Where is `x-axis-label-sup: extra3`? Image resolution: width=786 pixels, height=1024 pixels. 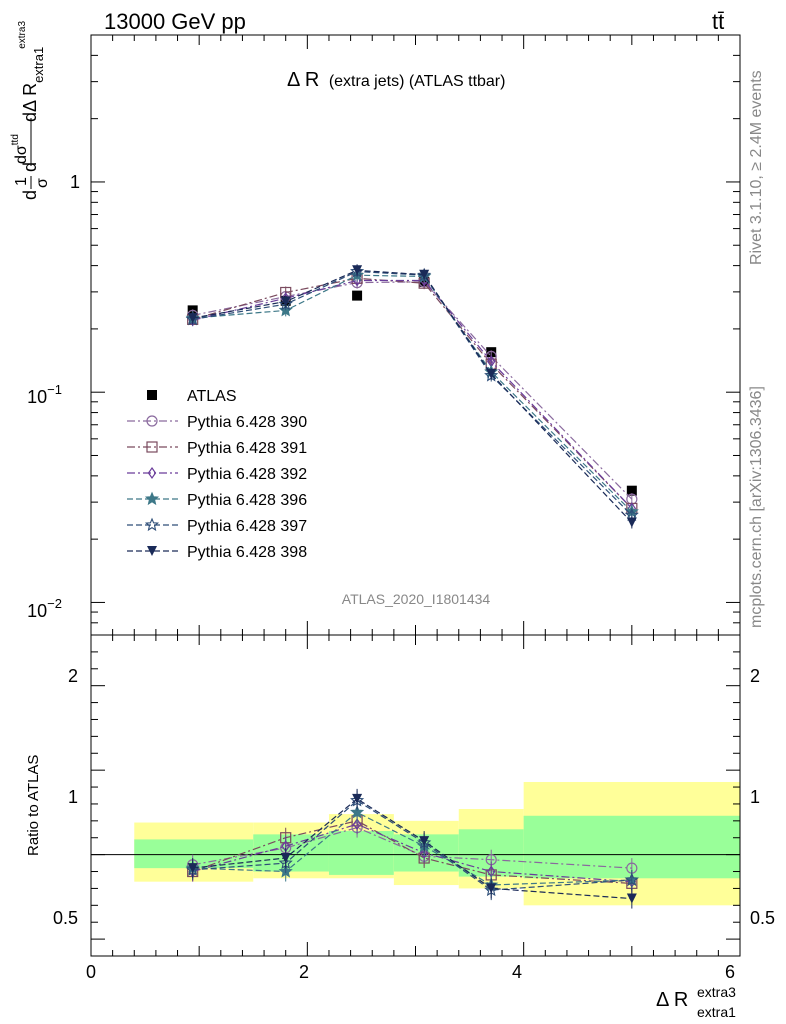 x-axis-label-sup: extra3 is located at coordinates (716, 992).